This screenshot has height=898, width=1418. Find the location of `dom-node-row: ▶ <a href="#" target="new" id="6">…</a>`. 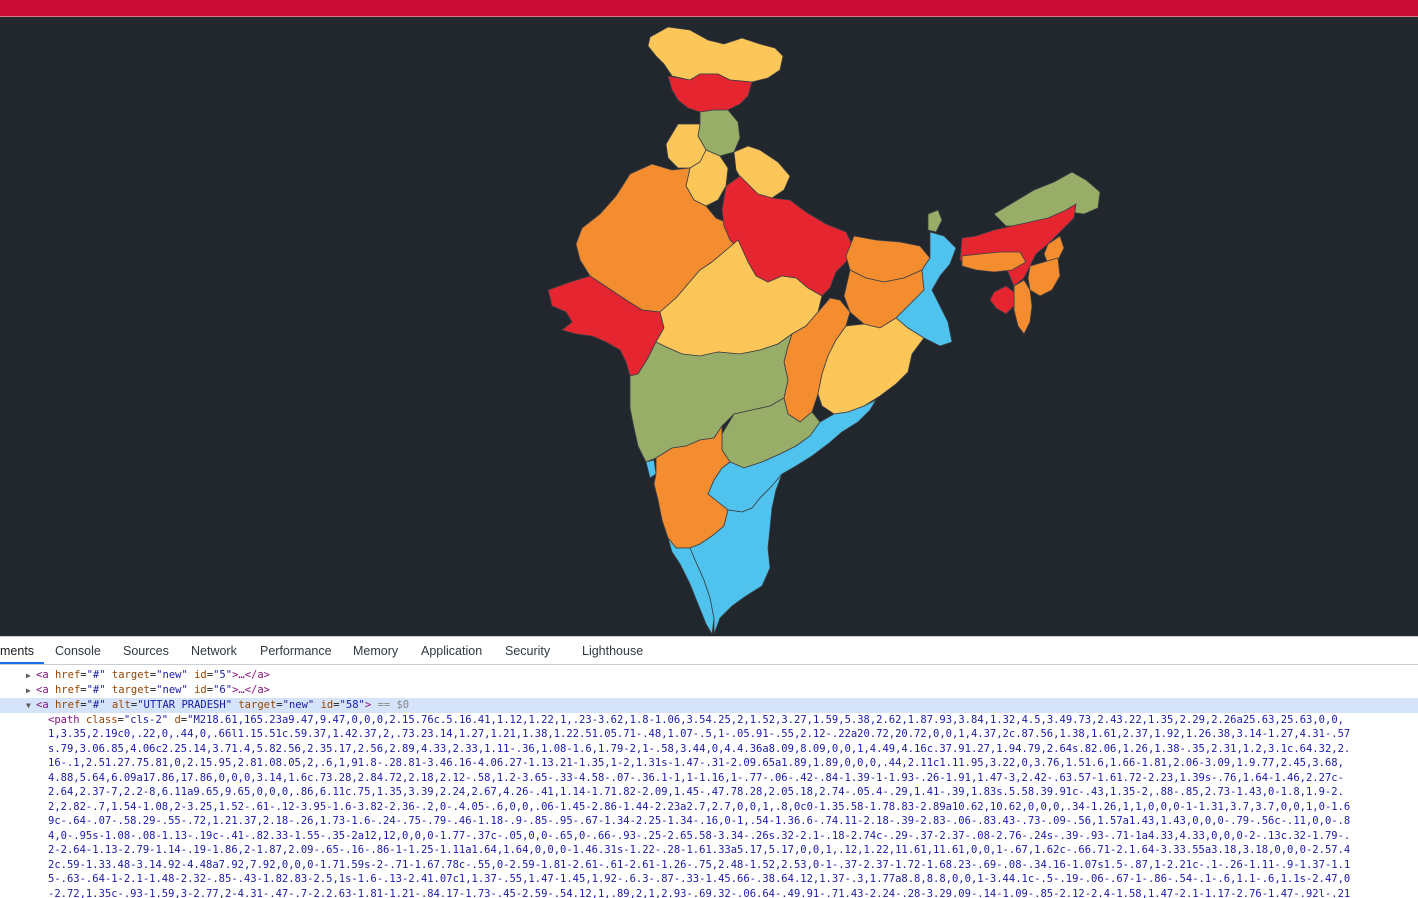

dom-node-row: ▶ <a href="#" target="new" id="6">…</a> is located at coordinates (148, 690).